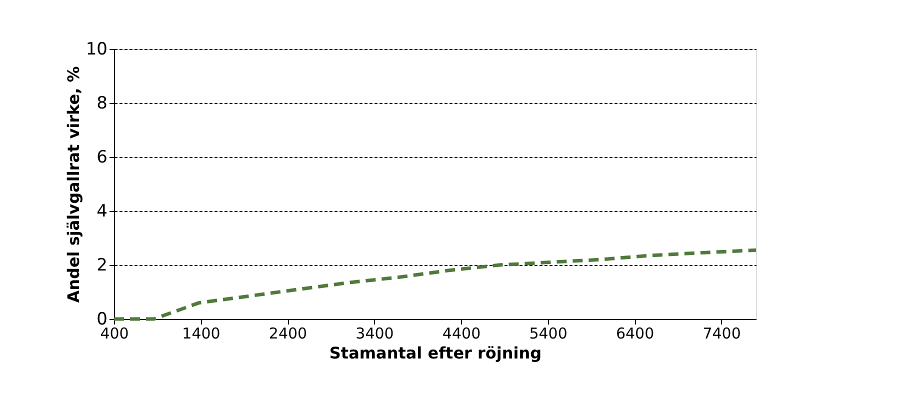  Describe the element at coordinates (102, 158) in the screenshot. I see `y-tick-label: 6` at that location.